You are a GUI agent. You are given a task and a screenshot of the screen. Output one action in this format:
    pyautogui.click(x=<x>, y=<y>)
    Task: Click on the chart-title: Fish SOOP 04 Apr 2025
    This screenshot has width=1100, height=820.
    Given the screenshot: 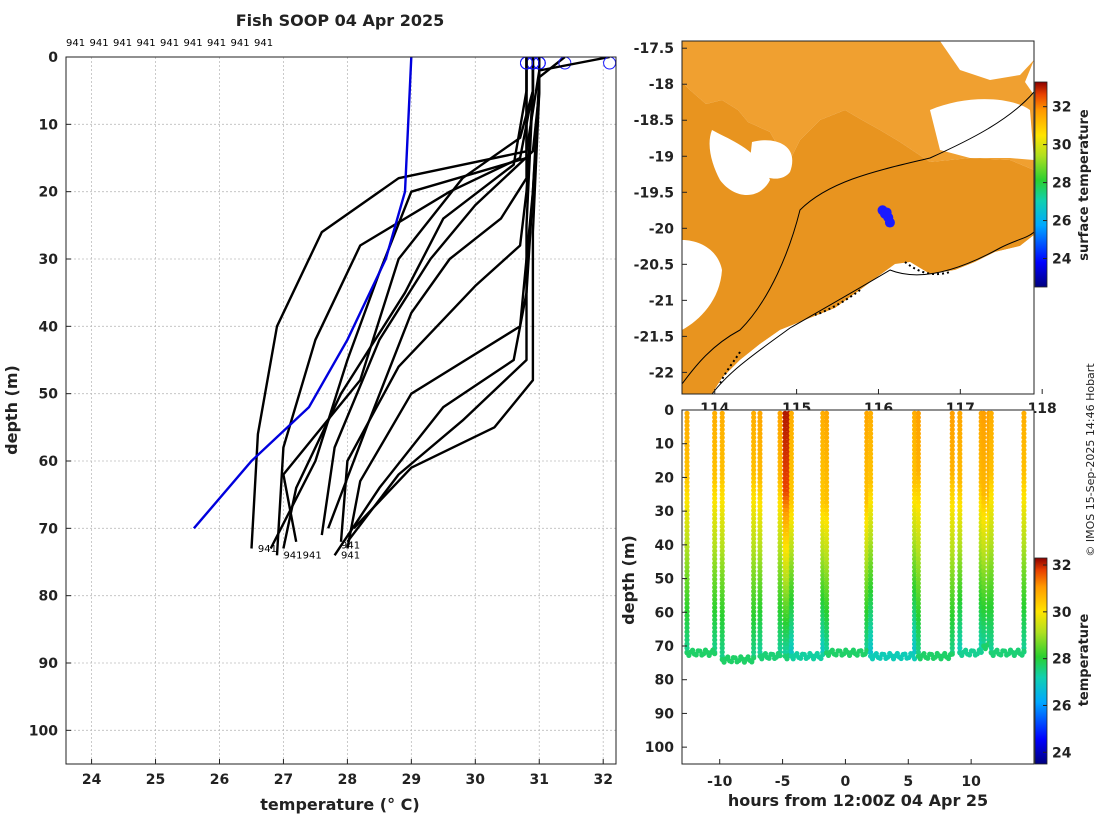 What is the action you would take?
    pyautogui.click(x=340, y=20)
    